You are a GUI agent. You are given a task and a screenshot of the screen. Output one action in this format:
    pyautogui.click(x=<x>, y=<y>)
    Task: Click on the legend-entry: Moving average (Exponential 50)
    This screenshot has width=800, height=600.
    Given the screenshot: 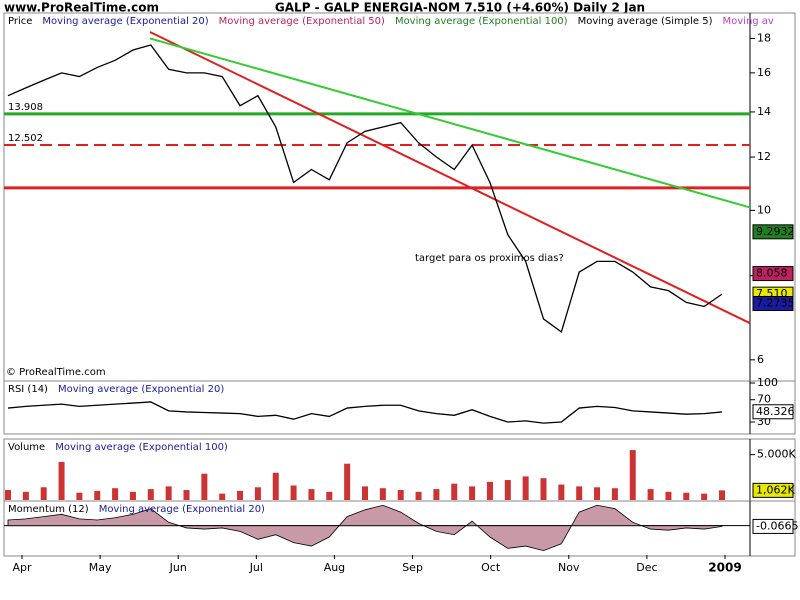 What is the action you would take?
    pyautogui.click(x=302, y=21)
    